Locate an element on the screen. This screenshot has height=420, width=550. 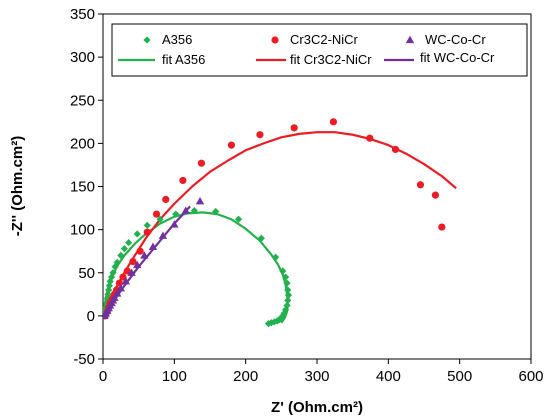
y-axis-title: -Z'' (Ohm.cm²) is located at coordinates (17, 186).